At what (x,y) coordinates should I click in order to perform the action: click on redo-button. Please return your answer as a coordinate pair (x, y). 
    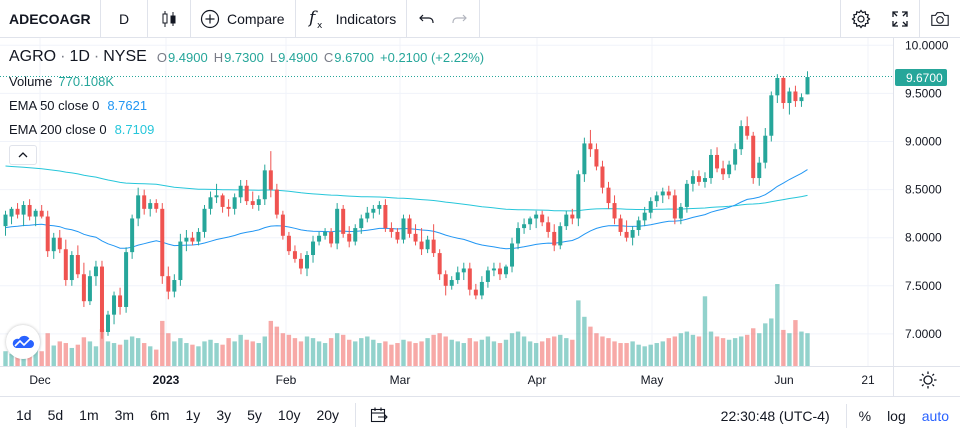
    Looking at the image, I should click on (461, 19).